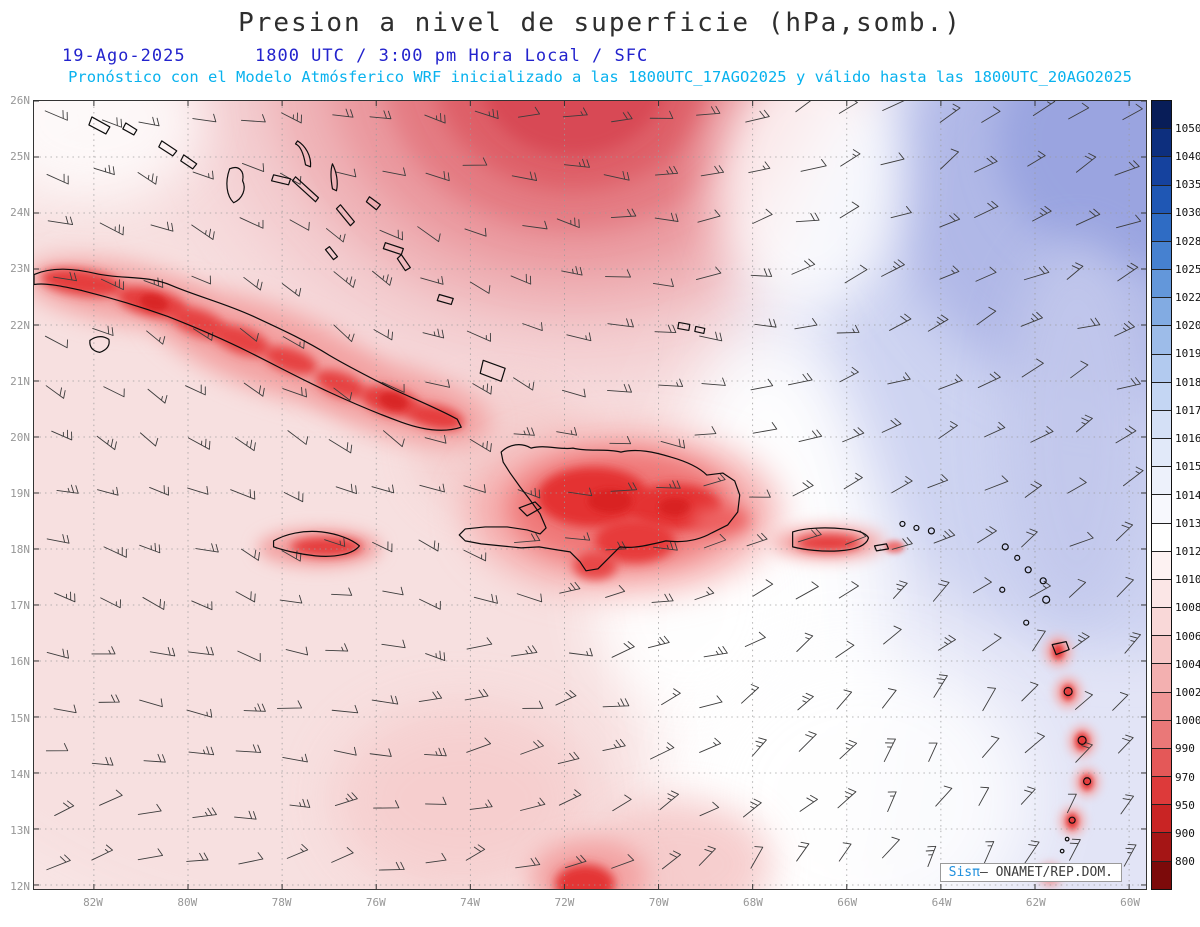  What do you see at coordinates (1187, 636) in the screenshot?
I see `colorbar-level-label: 1006` at bounding box center [1187, 636].